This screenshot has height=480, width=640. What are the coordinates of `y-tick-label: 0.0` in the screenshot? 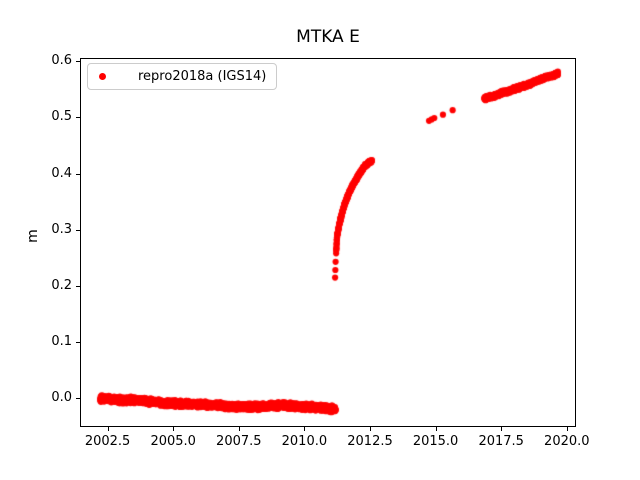 It's located at (61, 397).